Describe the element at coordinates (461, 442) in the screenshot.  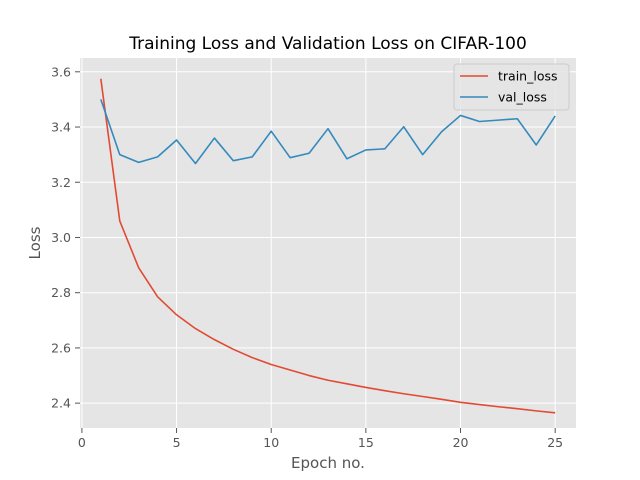
I see `x-tick-label: 20` at that location.